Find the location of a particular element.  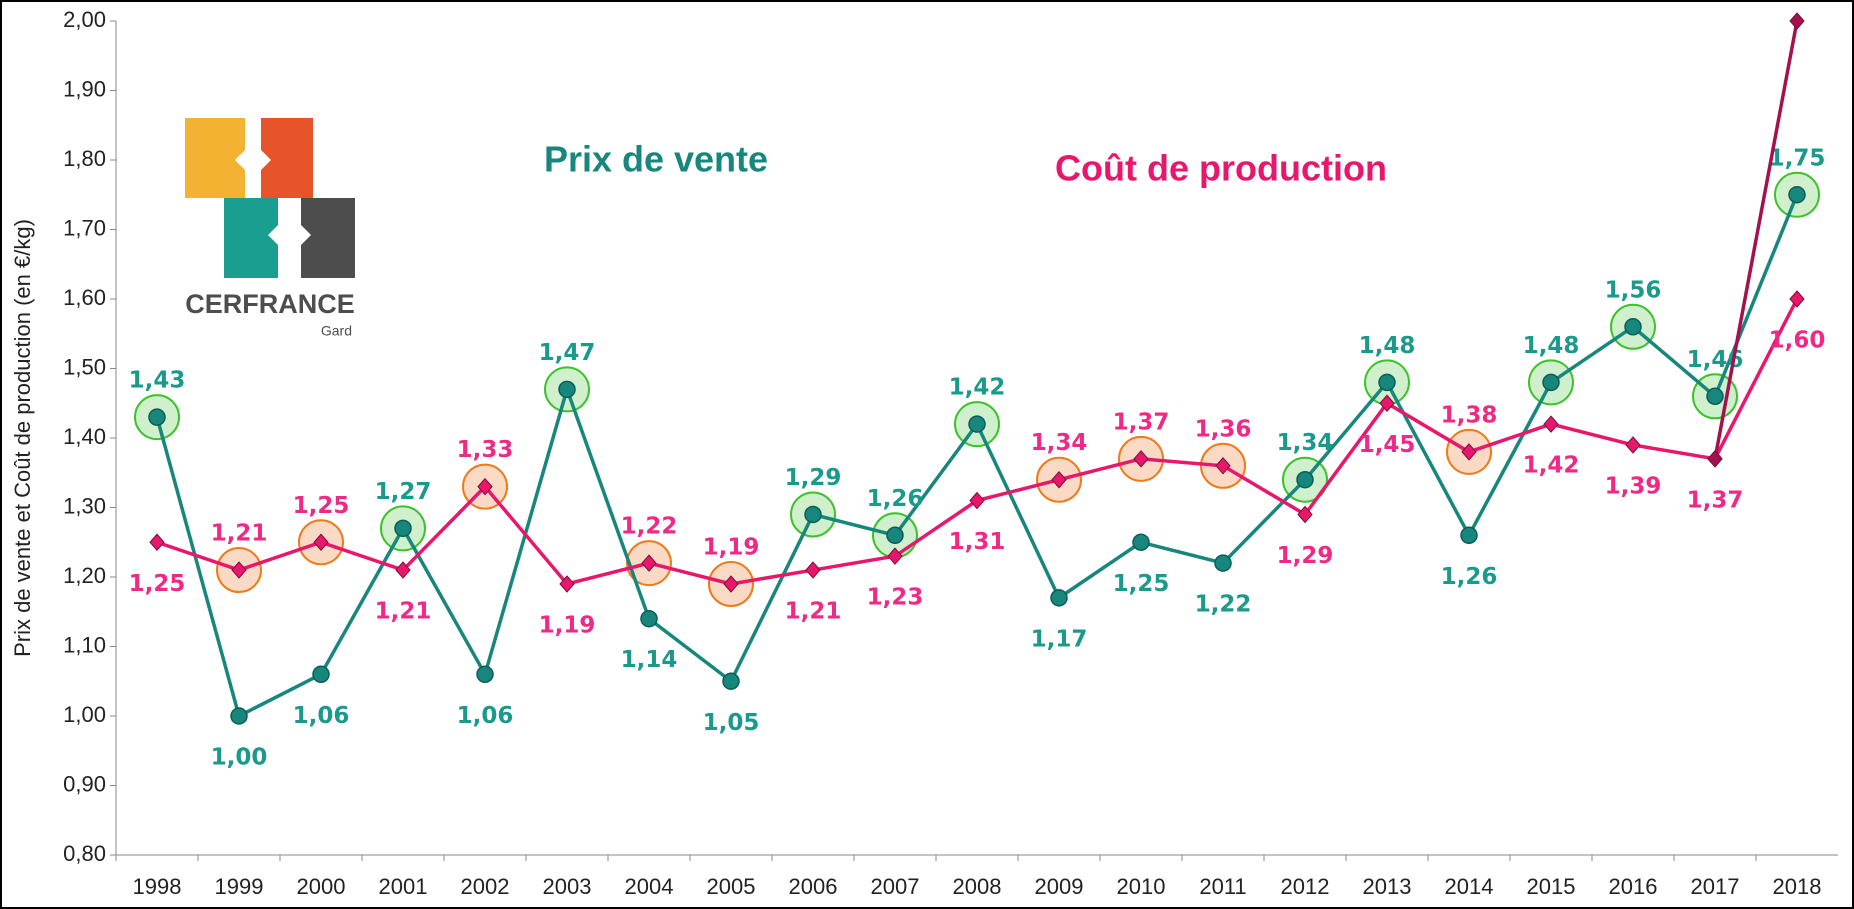

y-tick-label: 1,30 is located at coordinates (84, 505).